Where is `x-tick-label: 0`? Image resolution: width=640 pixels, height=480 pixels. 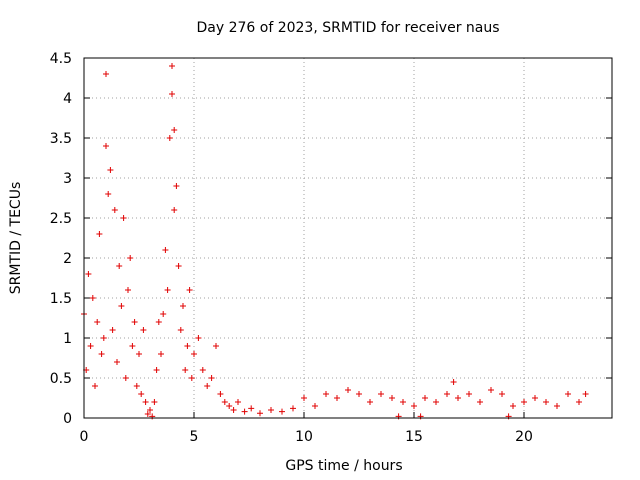
x-tick-label: 0 is located at coordinates (84, 437).